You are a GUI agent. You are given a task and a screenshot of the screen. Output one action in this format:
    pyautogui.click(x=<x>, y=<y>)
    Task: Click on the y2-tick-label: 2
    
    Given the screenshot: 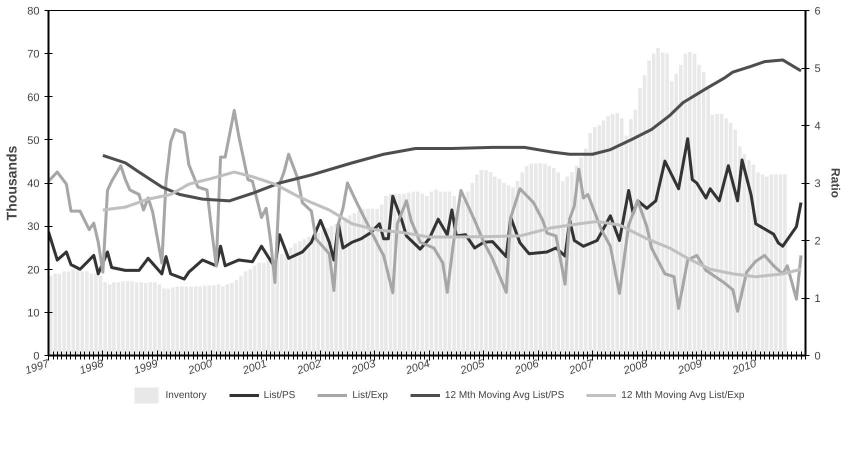 What is the action you would take?
    pyautogui.click(x=817, y=242)
    